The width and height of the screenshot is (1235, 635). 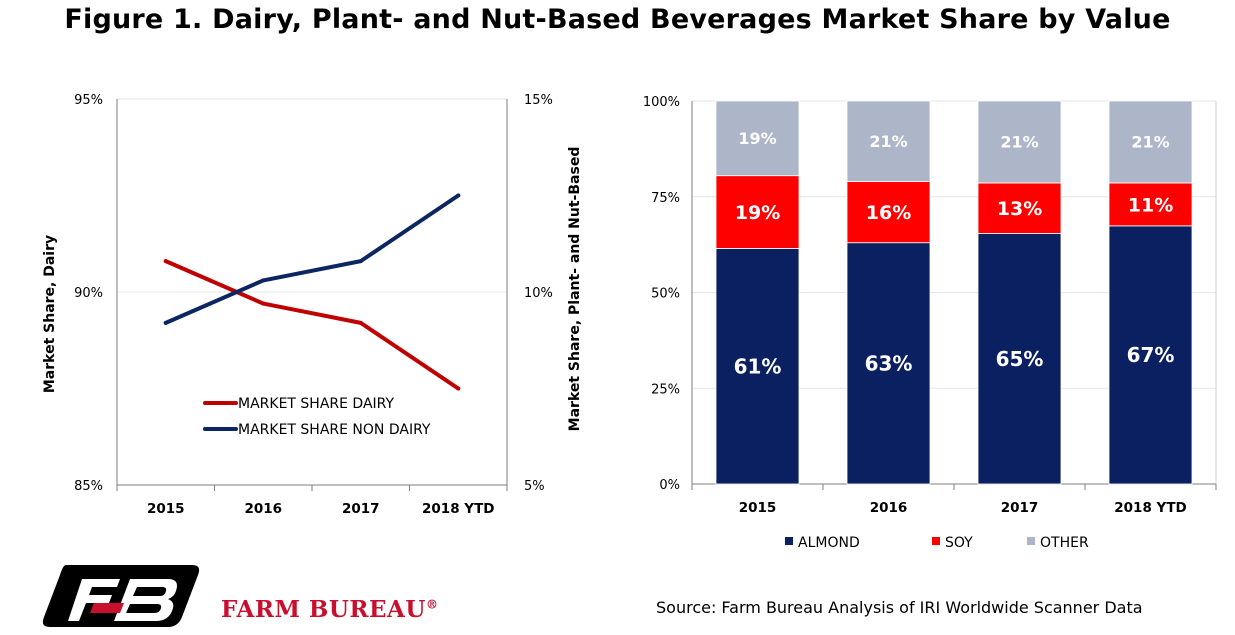 What do you see at coordinates (665, 389) in the screenshot?
I see `y-tick-label: 25%` at bounding box center [665, 389].